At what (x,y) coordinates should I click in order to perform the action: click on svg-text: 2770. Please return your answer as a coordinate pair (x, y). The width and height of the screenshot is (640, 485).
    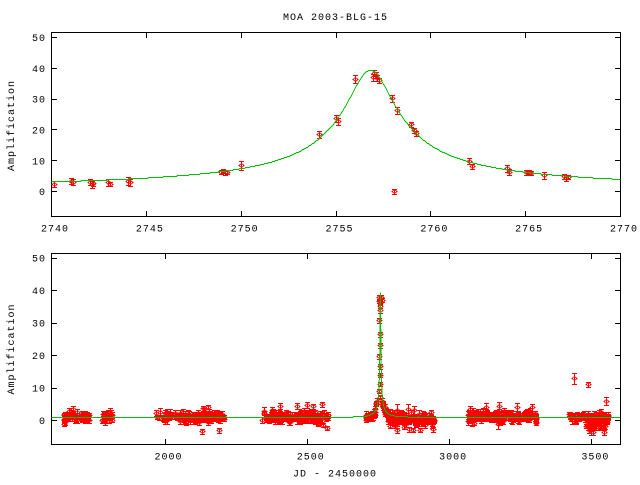
    Looking at the image, I should click on (624, 230).